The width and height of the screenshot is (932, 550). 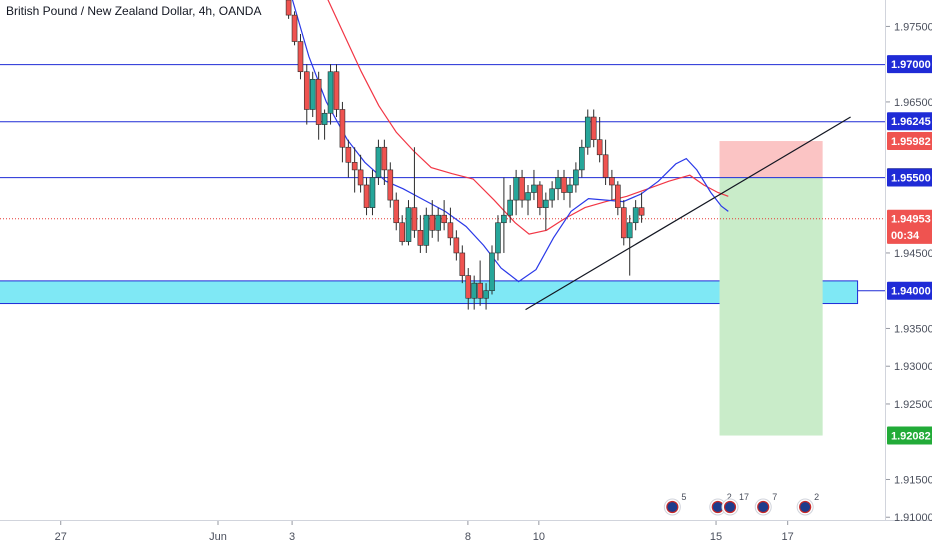 What do you see at coordinates (729, 497) in the screenshot?
I see `event-count: 2` at bounding box center [729, 497].